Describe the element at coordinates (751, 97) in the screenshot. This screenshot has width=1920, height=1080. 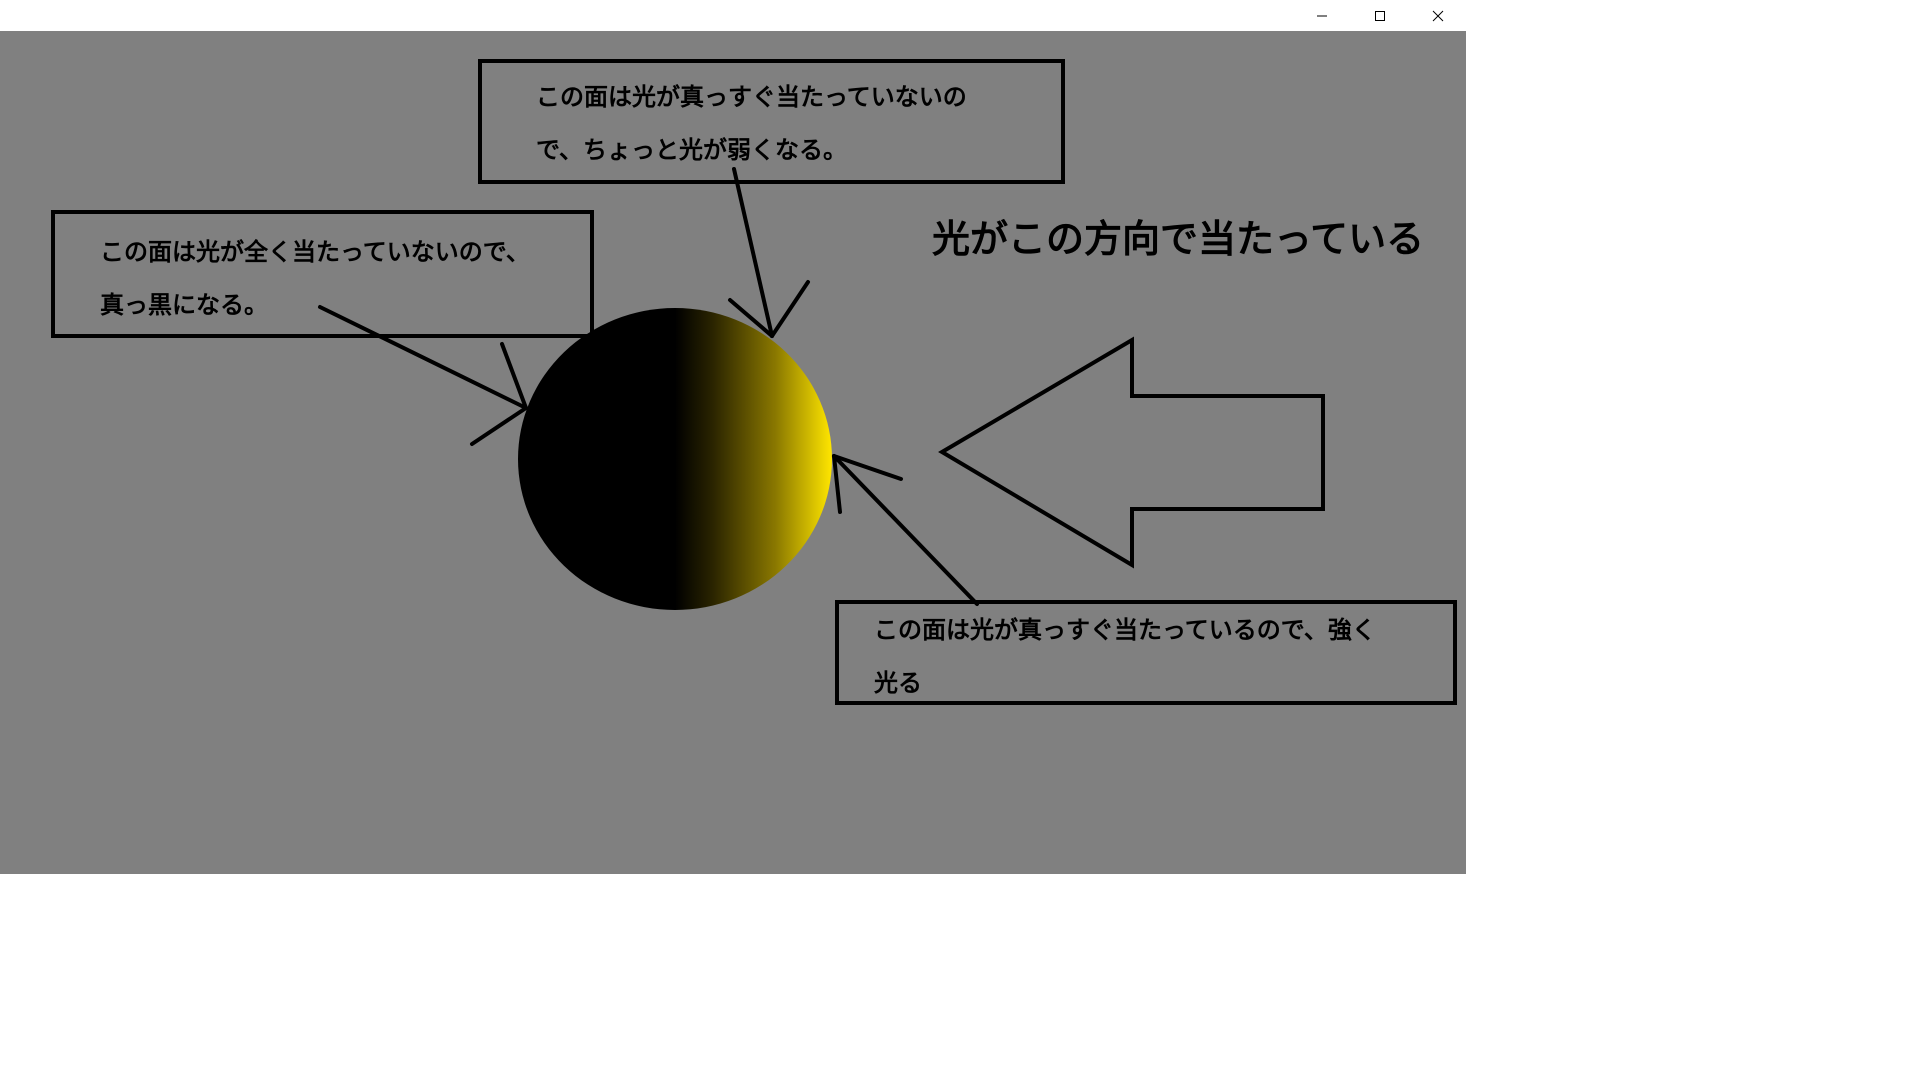
I see `callout-top-line1: この面は光が真っすぐ当たっていないの` at that location.